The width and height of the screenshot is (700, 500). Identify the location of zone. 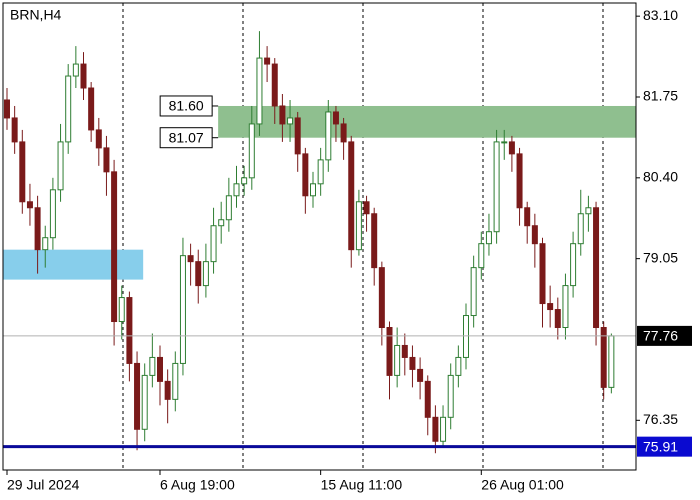
(73, 264).